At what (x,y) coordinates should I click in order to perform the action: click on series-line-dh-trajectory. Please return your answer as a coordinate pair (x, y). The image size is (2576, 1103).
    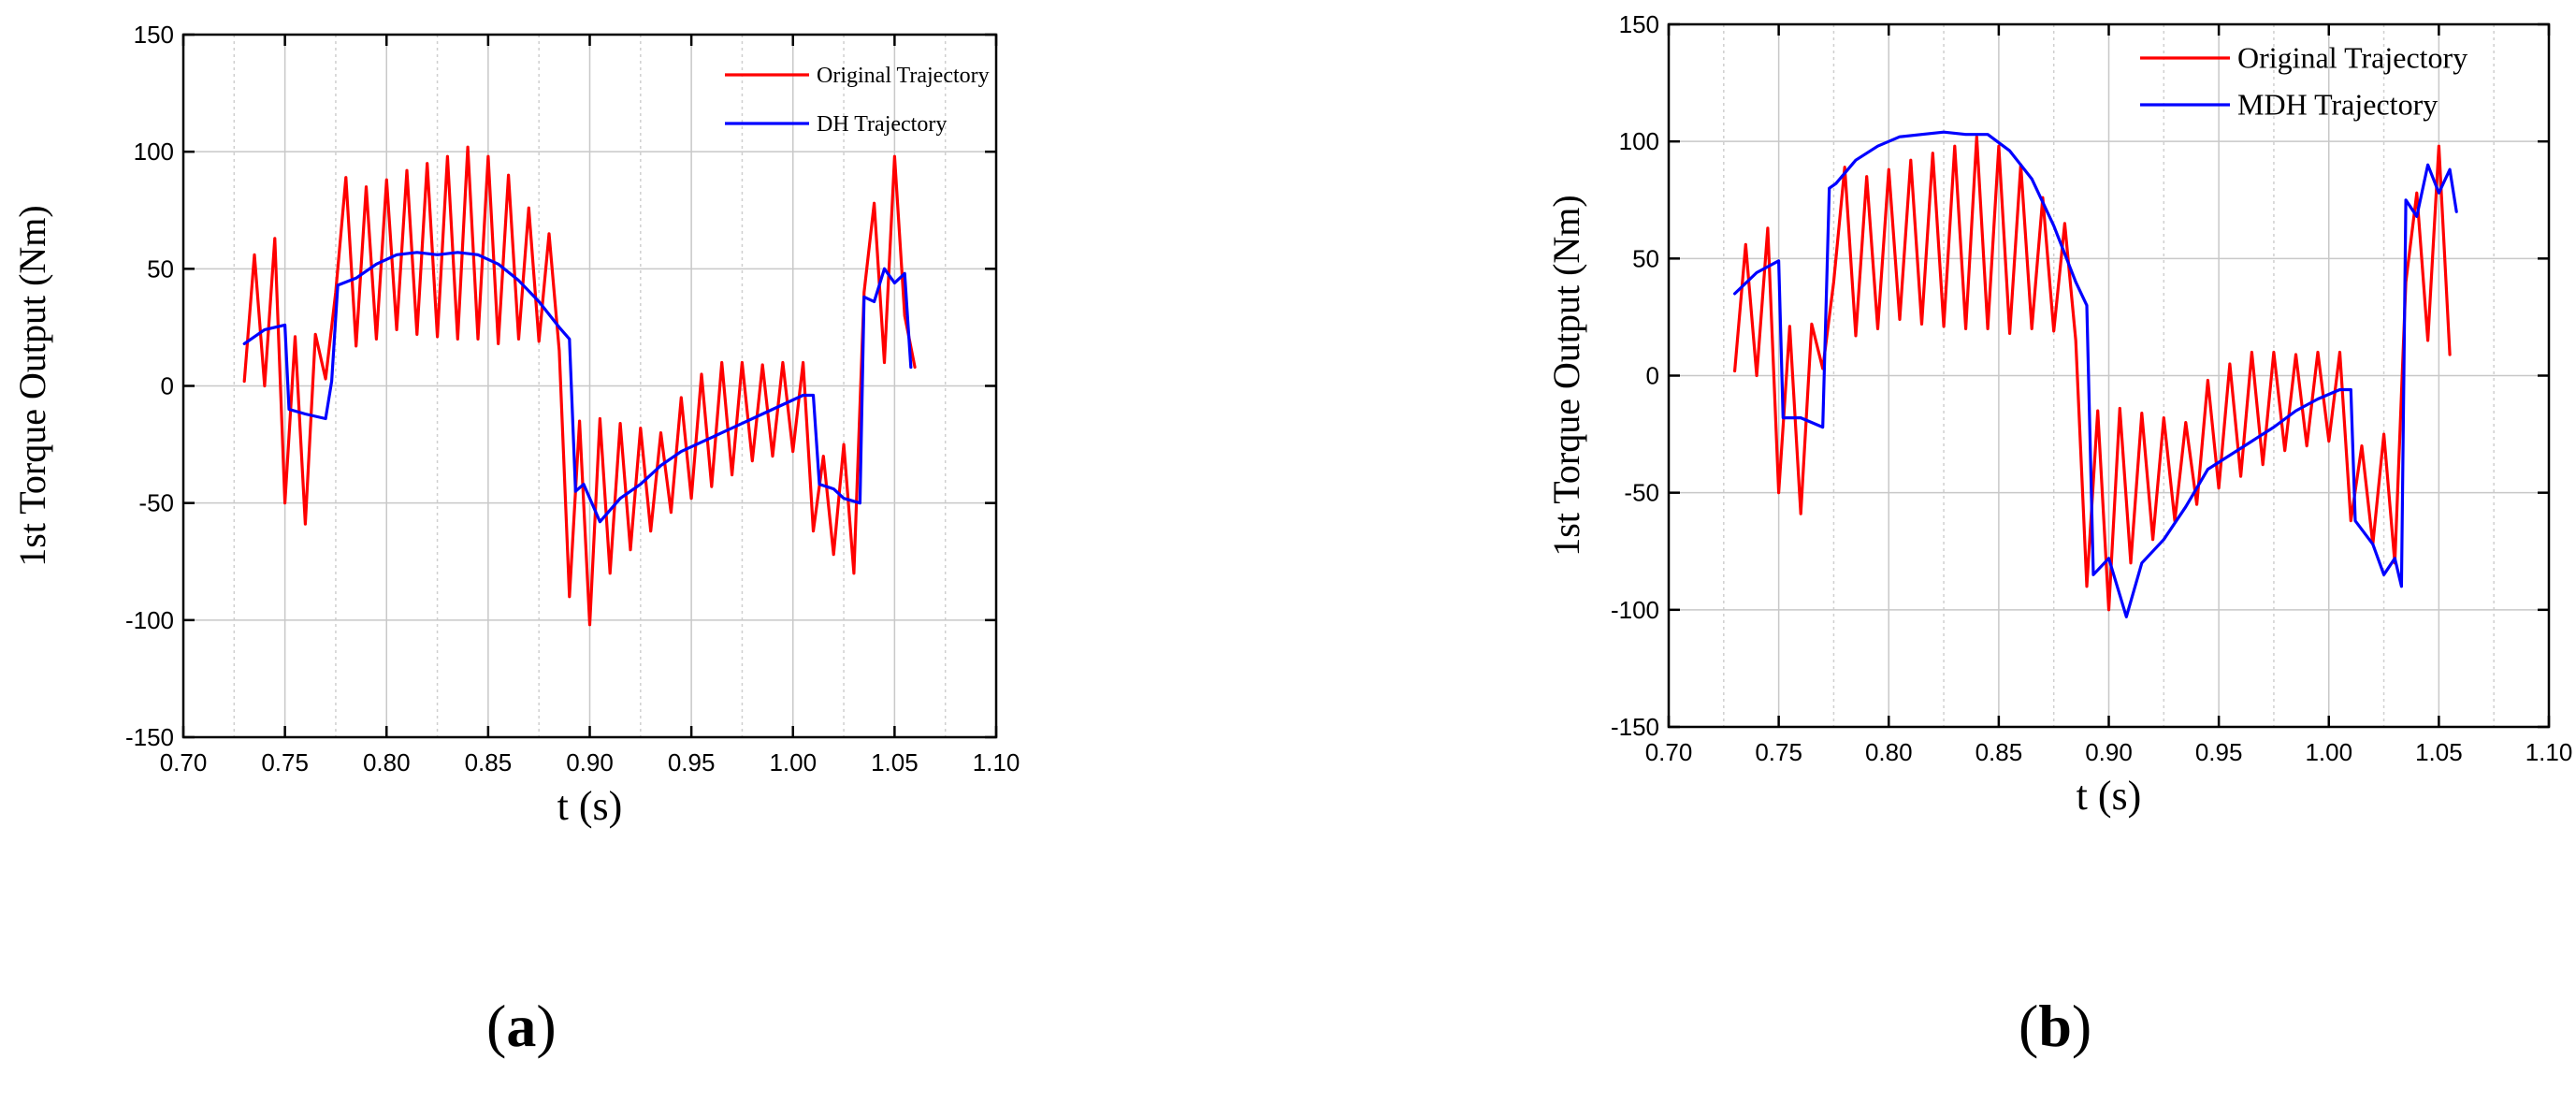
    Looking at the image, I should click on (577, 387).